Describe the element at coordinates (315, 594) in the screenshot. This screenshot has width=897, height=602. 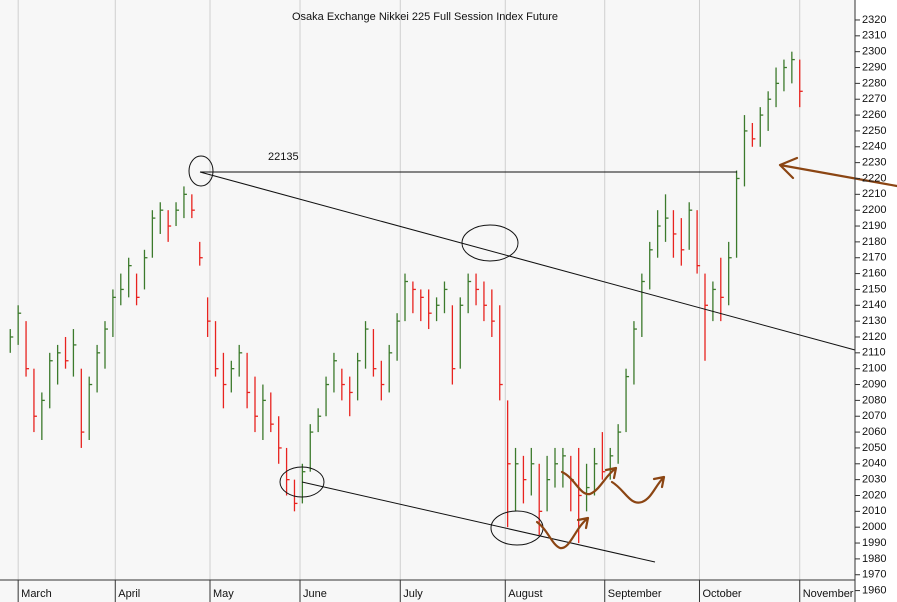
I see `x-tick-label: June` at that location.